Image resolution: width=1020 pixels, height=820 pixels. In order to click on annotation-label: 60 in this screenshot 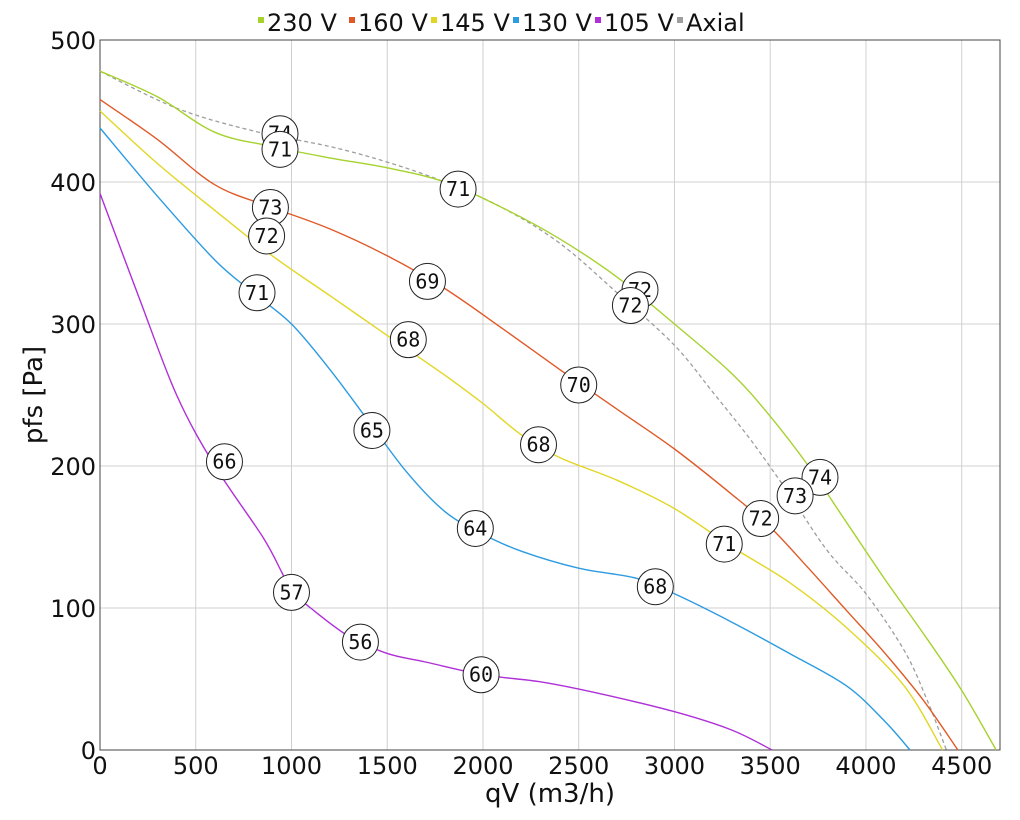, I will do `click(481, 675)`.